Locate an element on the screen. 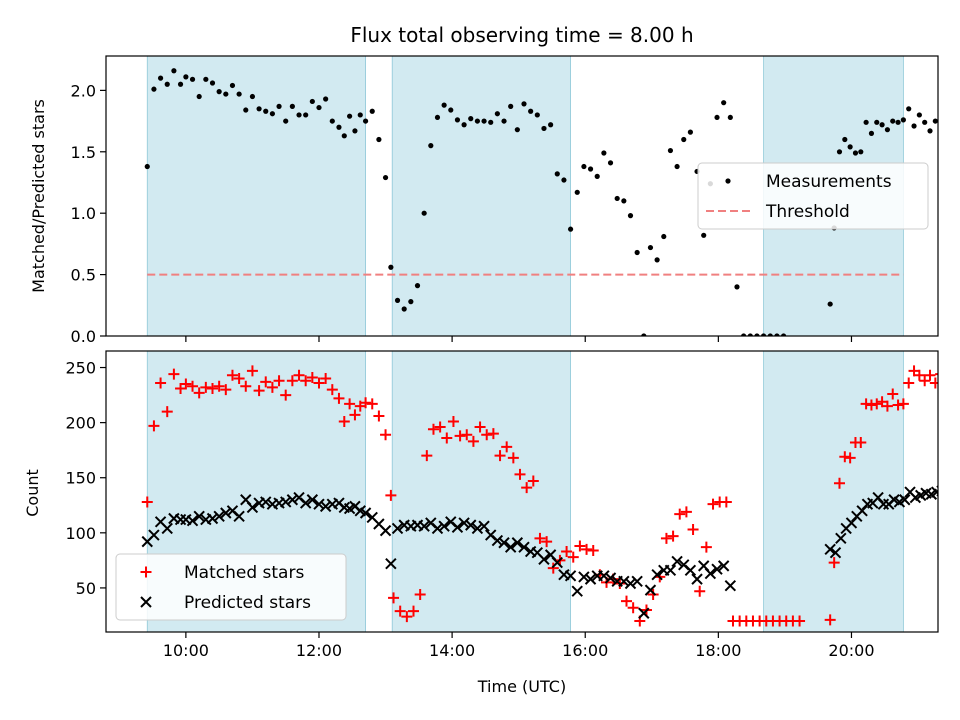 This screenshot has height=720, width=960. legend-label: Threshold is located at coordinates (807, 212).